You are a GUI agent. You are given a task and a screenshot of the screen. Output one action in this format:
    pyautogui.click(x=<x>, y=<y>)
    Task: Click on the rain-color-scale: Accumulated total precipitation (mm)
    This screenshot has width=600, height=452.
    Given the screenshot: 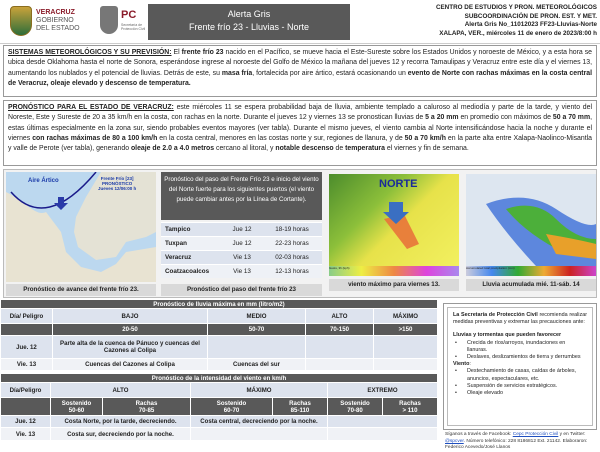 What is the action you would take?
    pyautogui.click(x=531, y=271)
    